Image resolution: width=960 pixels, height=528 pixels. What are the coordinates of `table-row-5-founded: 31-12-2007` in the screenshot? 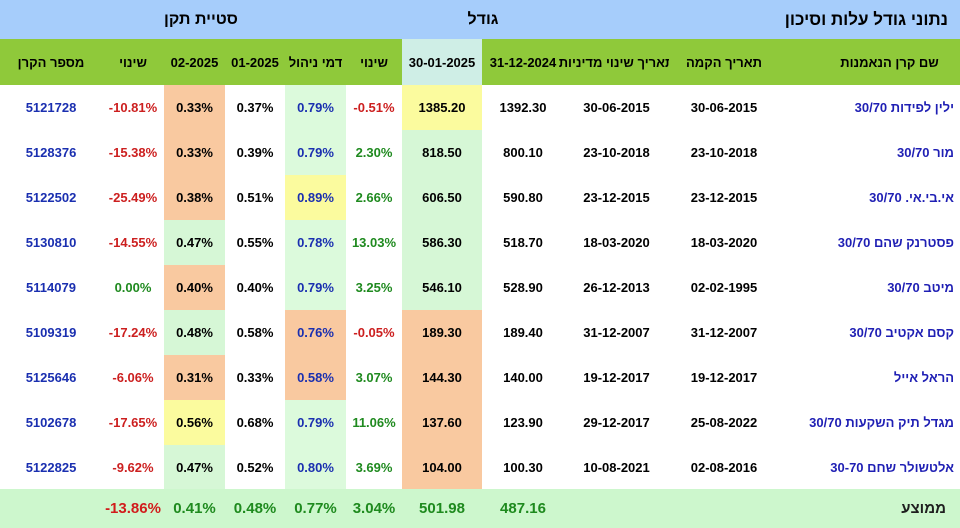 It's located at (724, 332).